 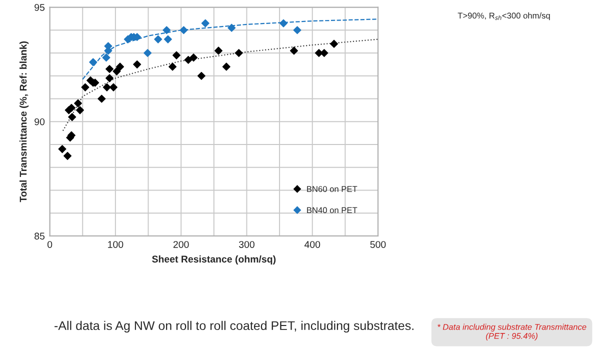 I want to click on x-tick-label: 0, so click(x=49, y=244).